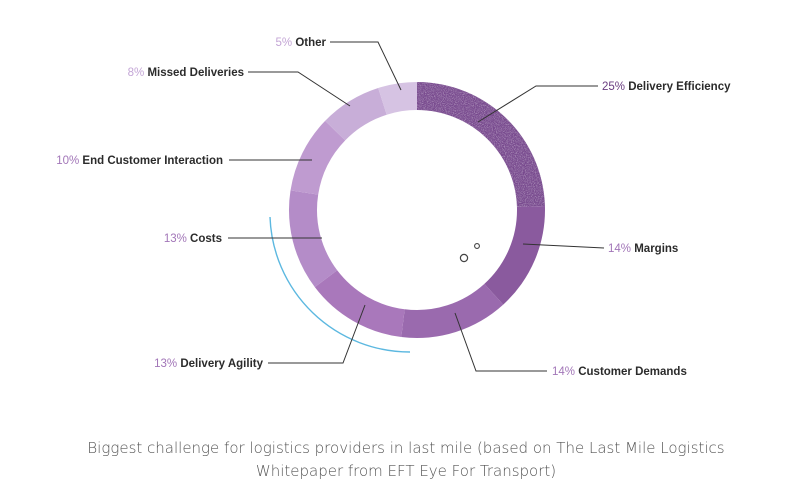 Image resolution: width=812 pixels, height=493 pixels. I want to click on slice-other, so click(397, 98).